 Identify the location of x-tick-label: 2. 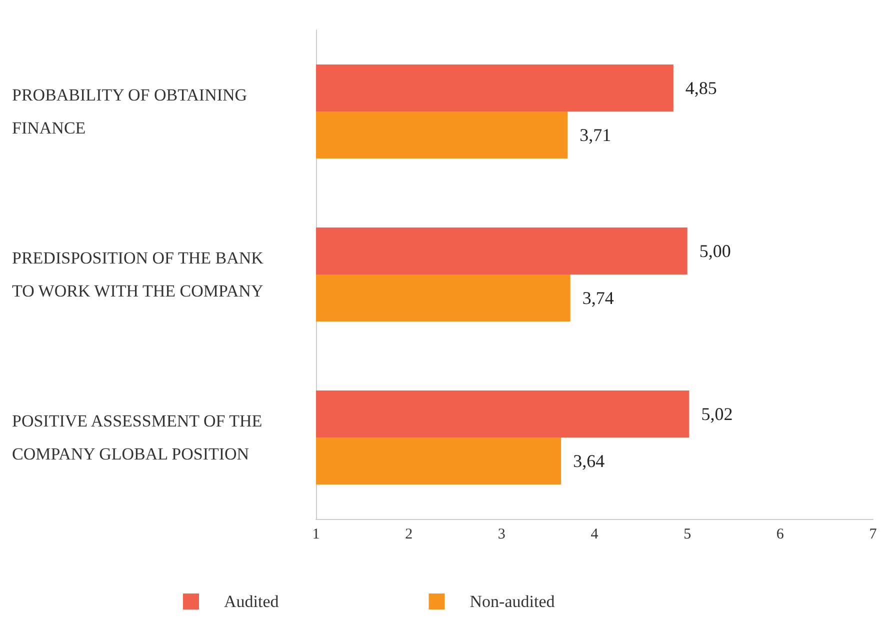
(409, 534).